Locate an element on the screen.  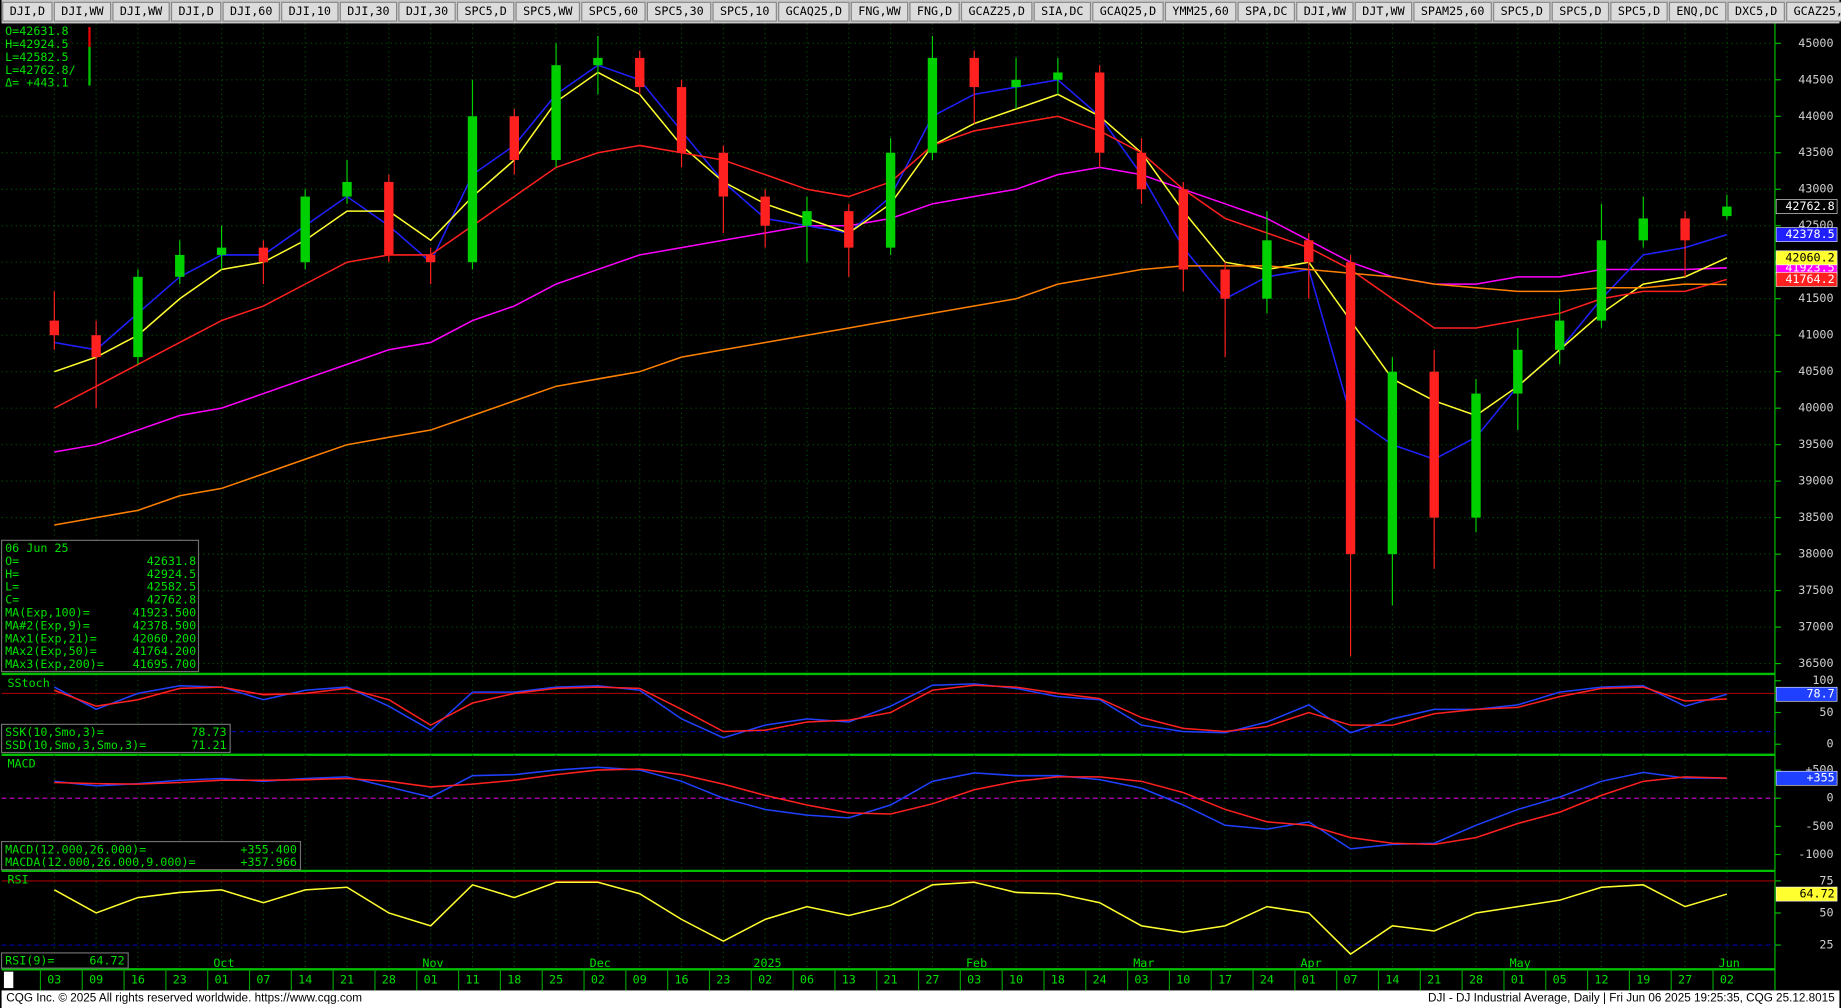
tab-label: GCAZ25,60 is located at coordinates (1817, 11).